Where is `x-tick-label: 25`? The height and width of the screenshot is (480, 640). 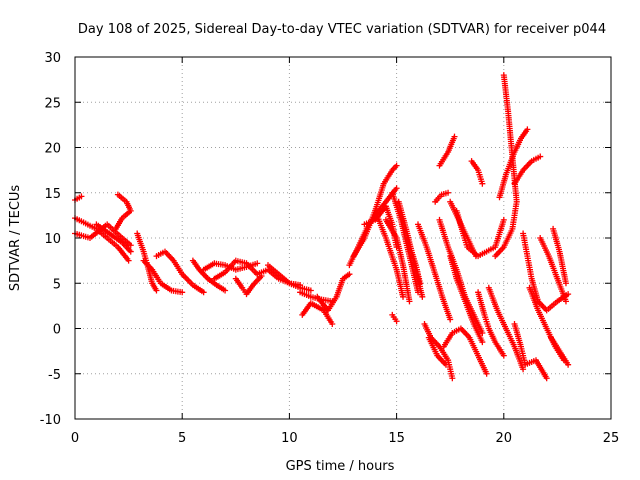
x-tick-label: 25 is located at coordinates (611, 438).